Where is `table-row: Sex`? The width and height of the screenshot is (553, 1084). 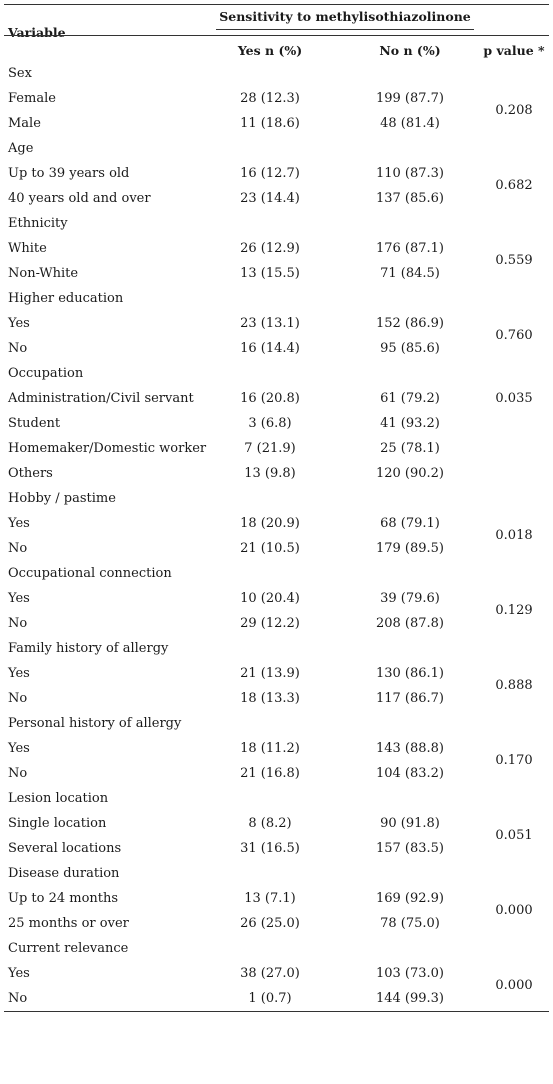
table-row: Sex is located at coordinates (276, 73).